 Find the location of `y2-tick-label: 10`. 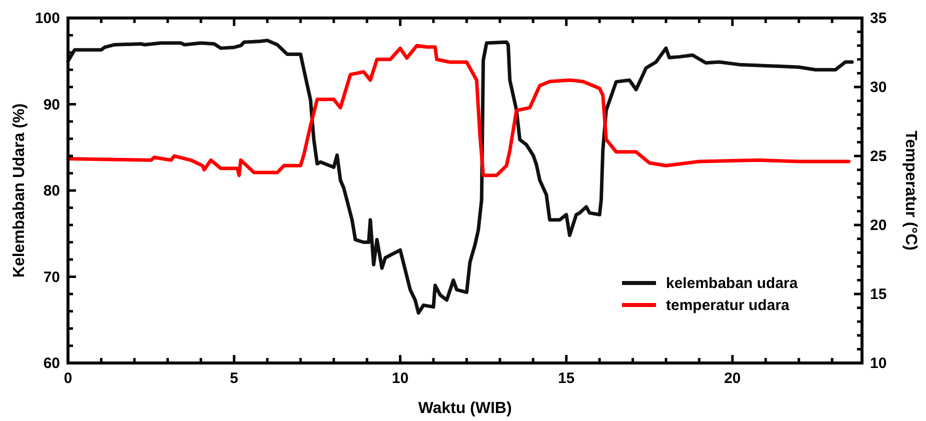

y2-tick-label: 10 is located at coordinates (878, 363).